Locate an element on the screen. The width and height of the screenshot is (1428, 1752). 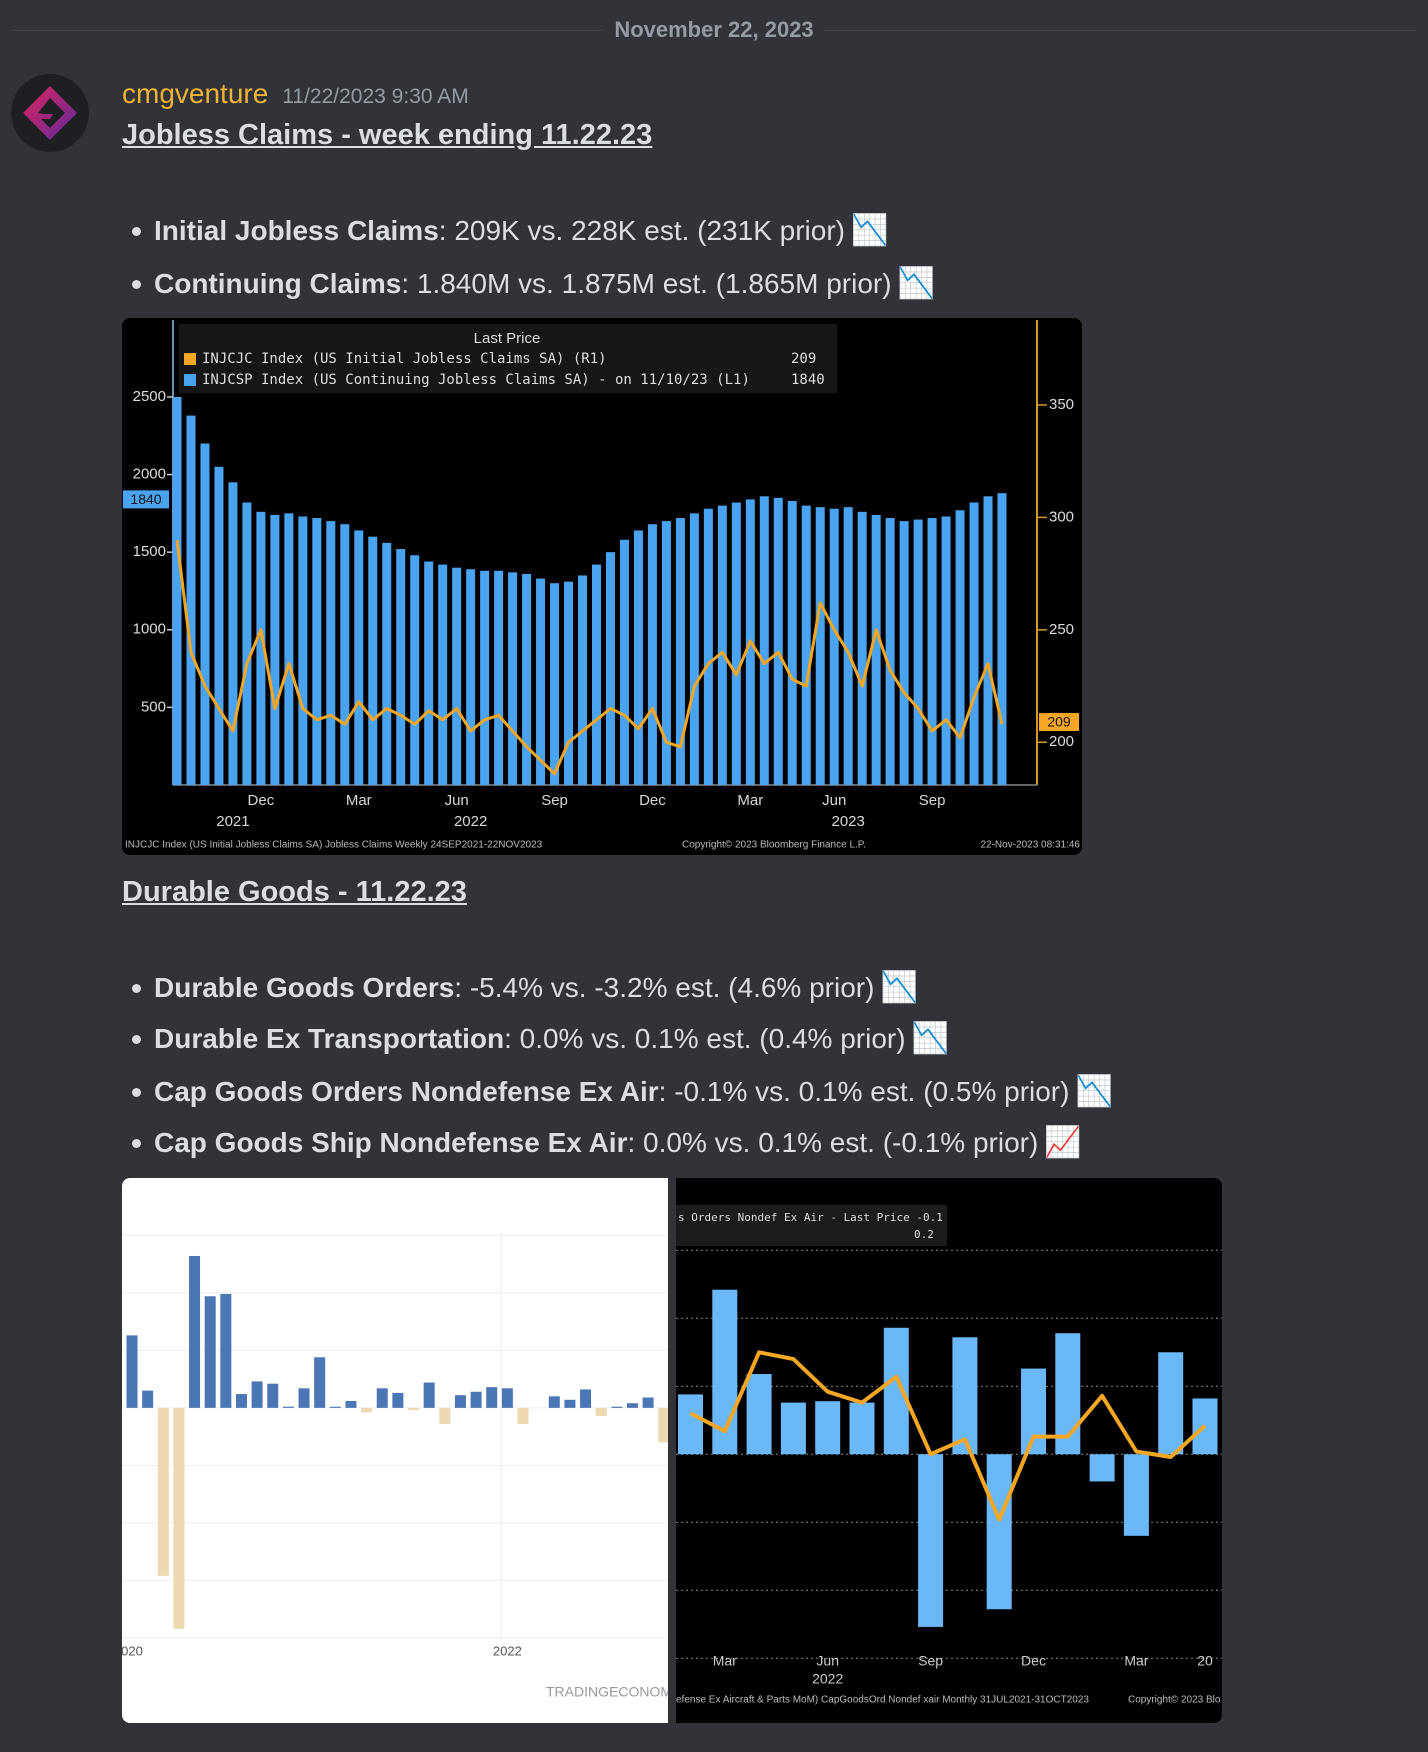
watermark: TRADINGECONOM is located at coordinates (607, 1692).